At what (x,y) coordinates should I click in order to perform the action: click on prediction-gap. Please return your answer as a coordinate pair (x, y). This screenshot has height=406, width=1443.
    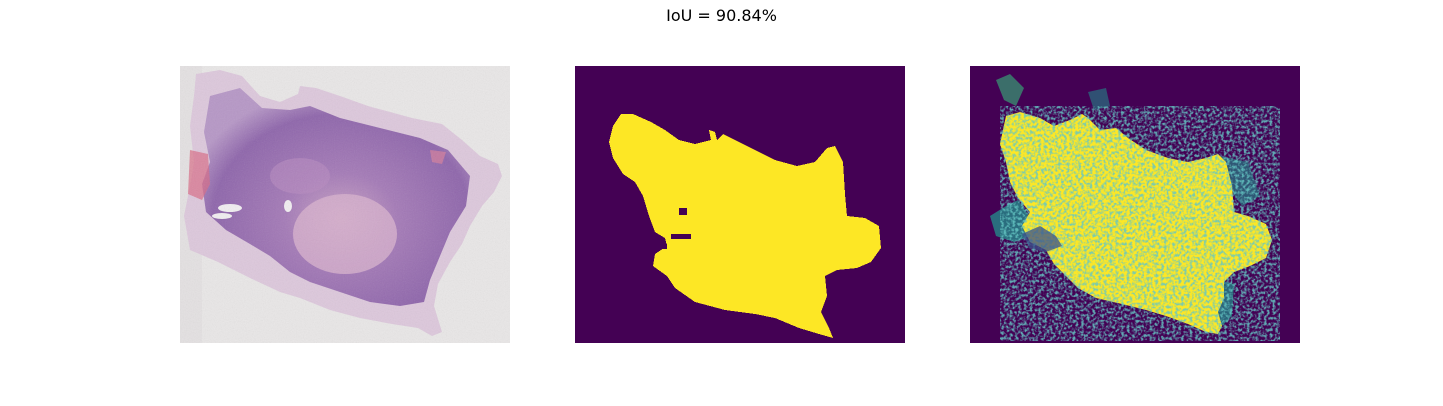
    Looking at the image, I should click on (1042, 239).